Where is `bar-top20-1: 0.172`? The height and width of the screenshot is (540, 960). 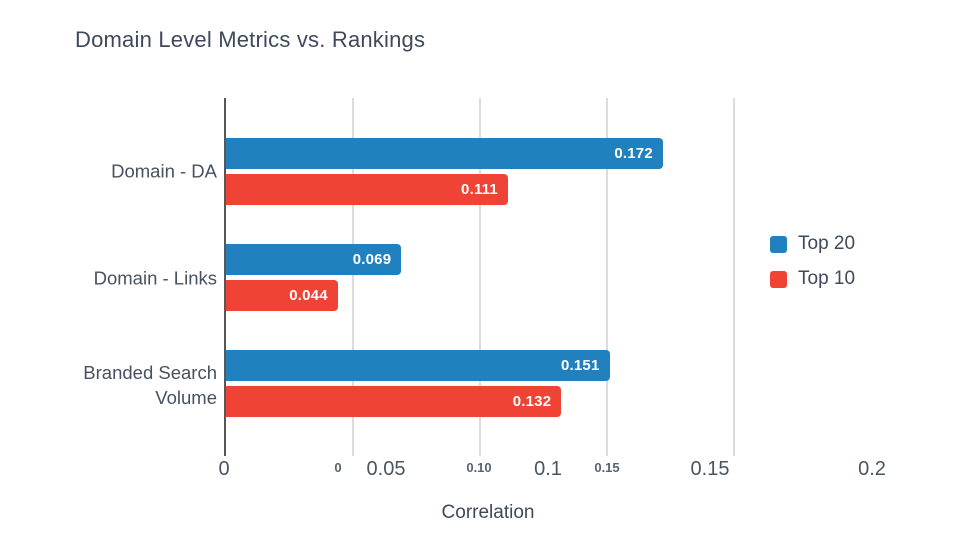 bar-top20-1: 0.172 is located at coordinates (444, 153).